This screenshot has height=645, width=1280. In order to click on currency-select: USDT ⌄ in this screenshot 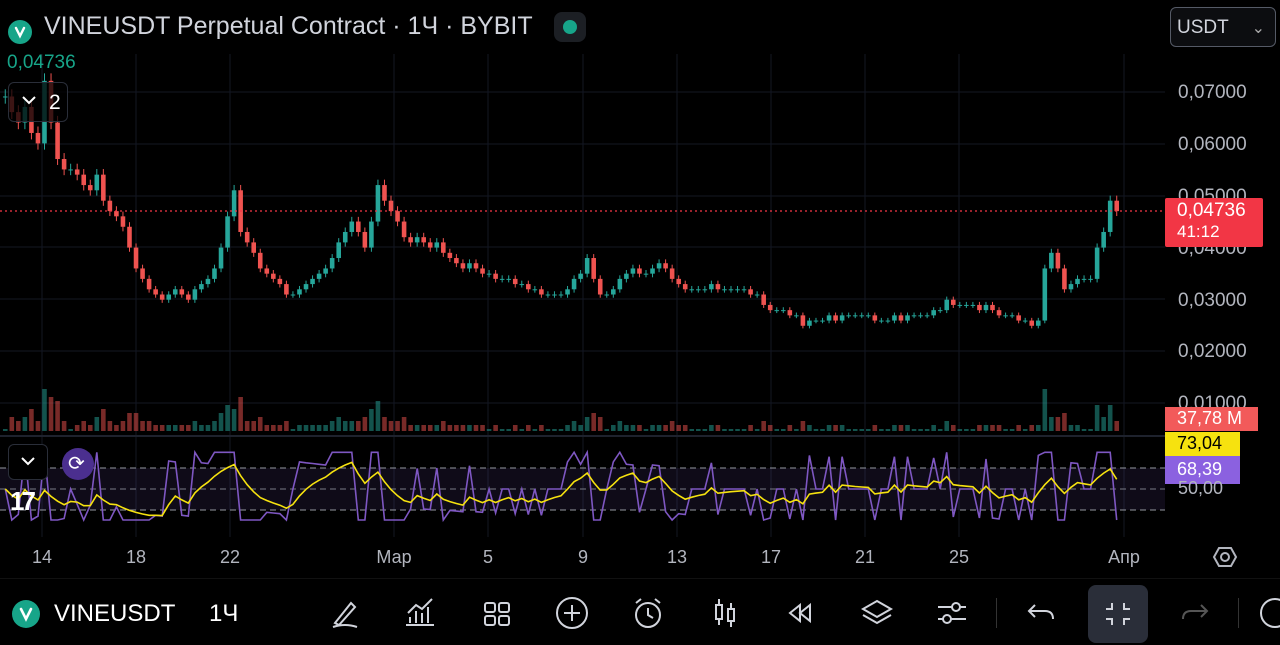, I will do `click(1223, 27)`.